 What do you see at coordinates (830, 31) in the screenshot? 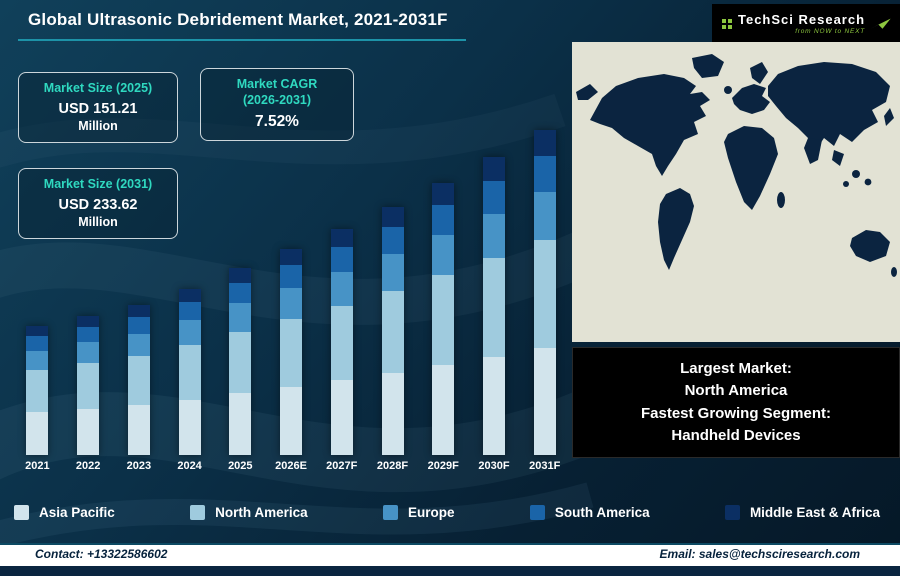
I see `logo-tagline: from NOW to NEXT` at bounding box center [830, 31].